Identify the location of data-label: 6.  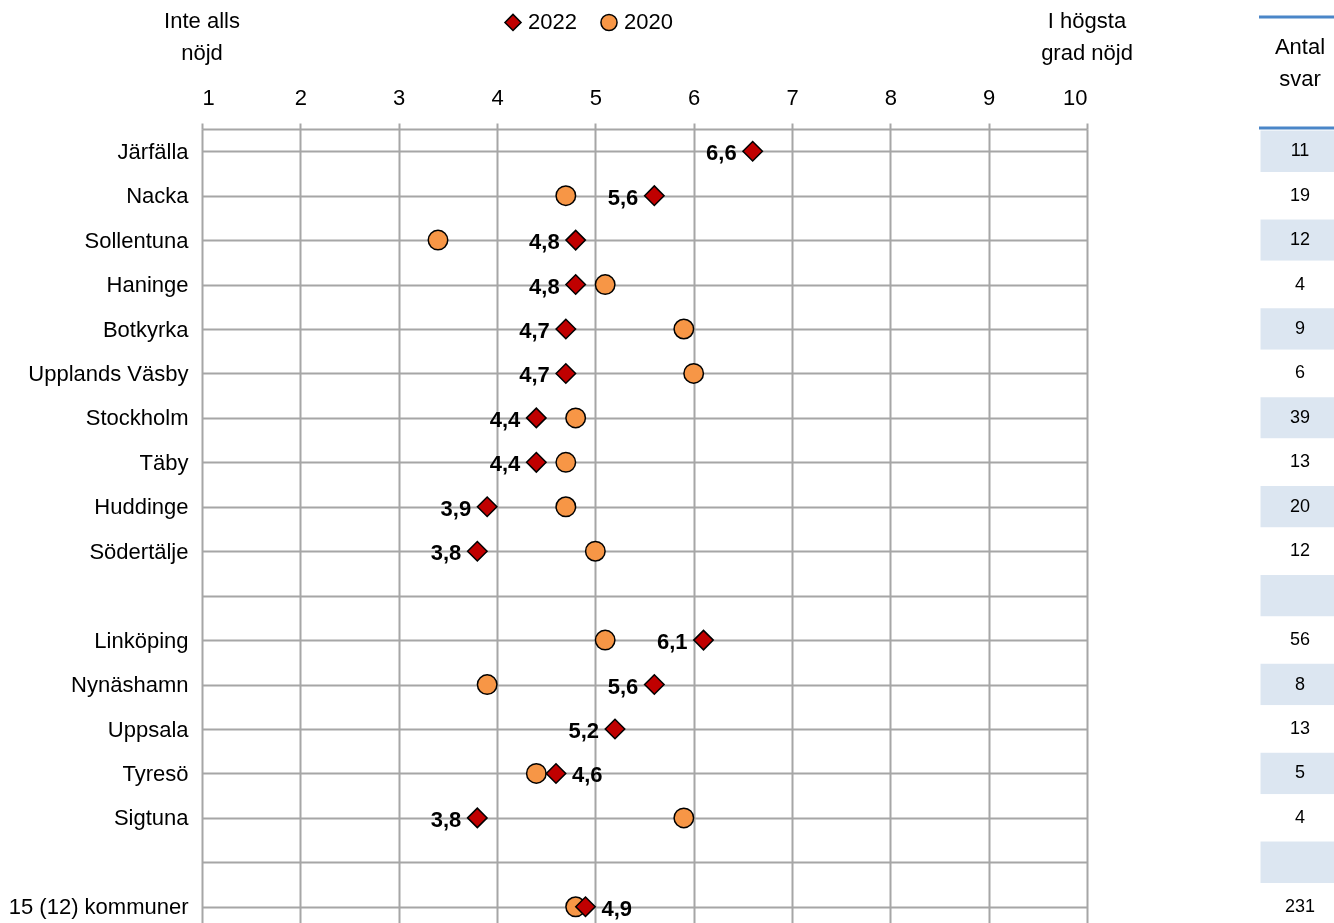
(1300, 372).